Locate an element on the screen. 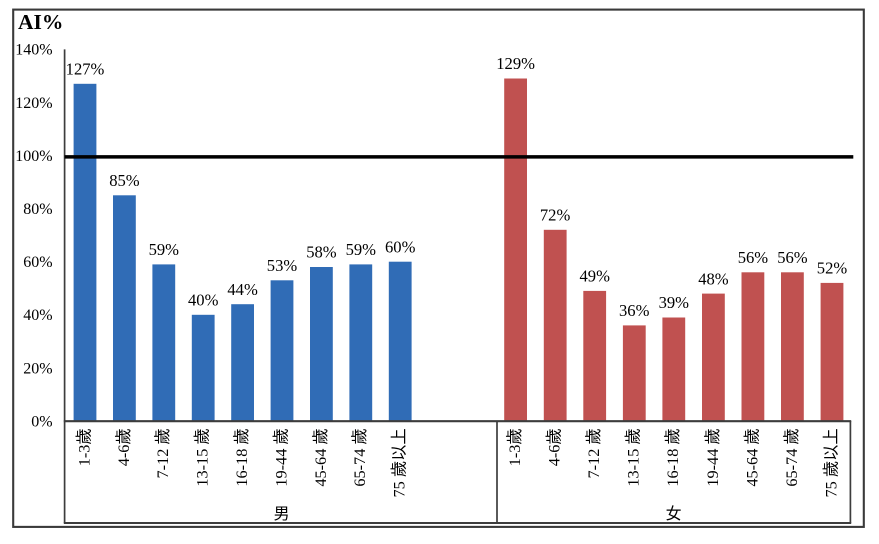 Image resolution: width=879 pixels, height=544 pixels. svg-text: 女 is located at coordinates (674, 513).